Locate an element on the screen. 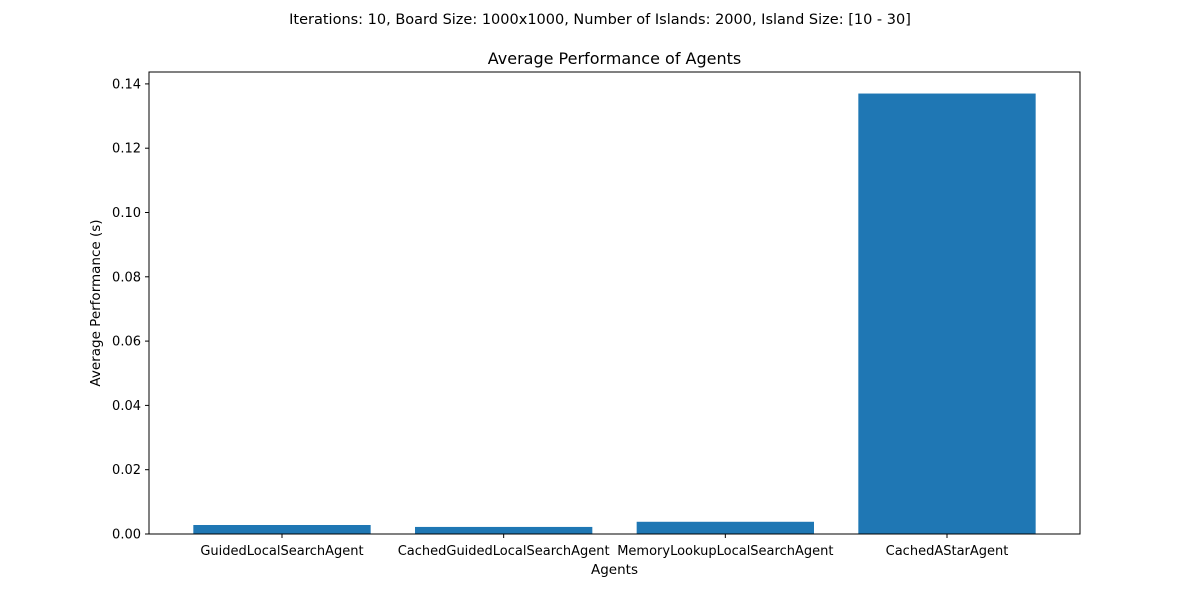  chart-title: Average Performance of Agents is located at coordinates (614, 58).